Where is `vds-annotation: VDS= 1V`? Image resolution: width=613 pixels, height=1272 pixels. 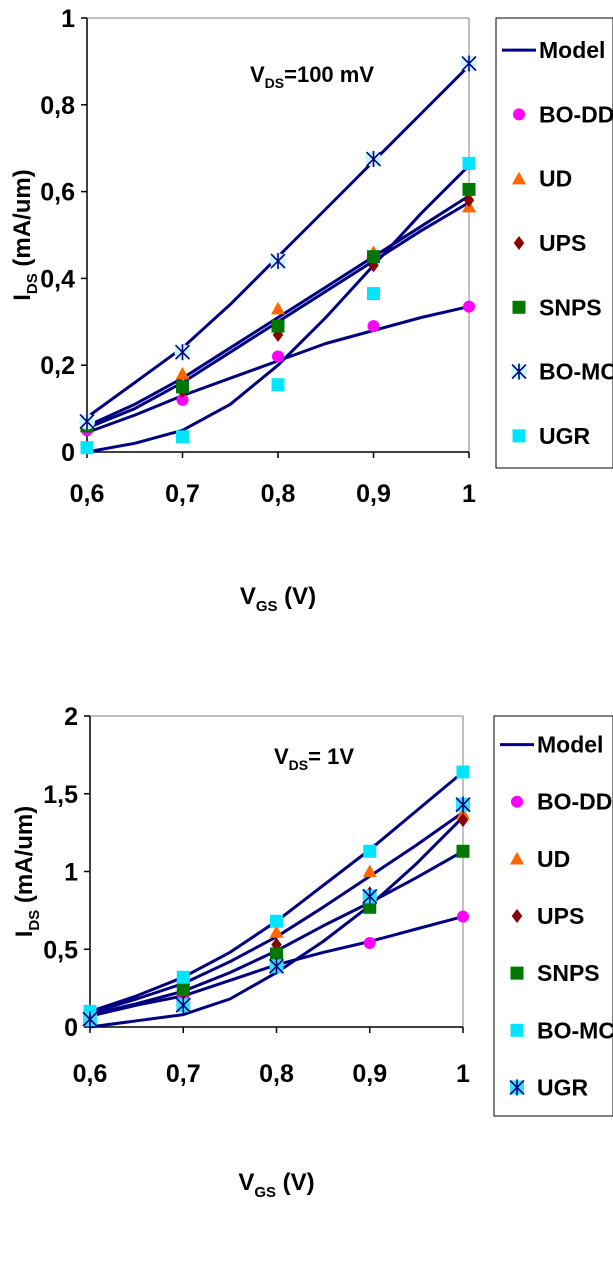 vds-annotation: VDS= 1V is located at coordinates (314, 758).